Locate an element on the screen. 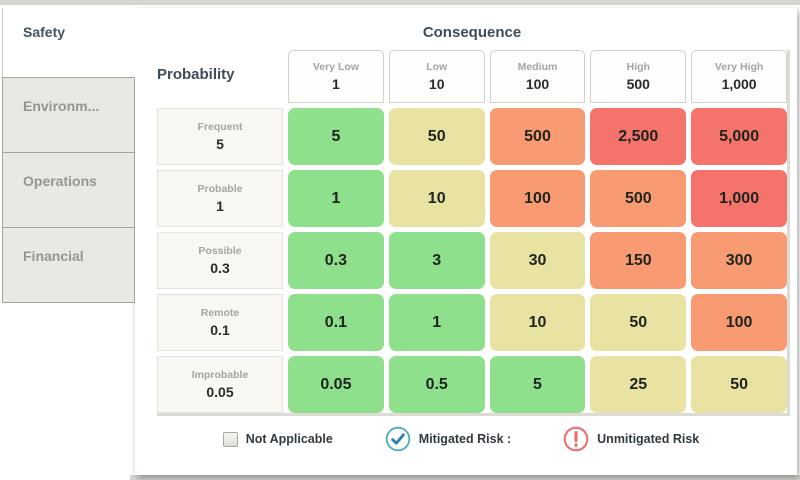  risk-cell-probable-medium: 100 is located at coordinates (537, 198).